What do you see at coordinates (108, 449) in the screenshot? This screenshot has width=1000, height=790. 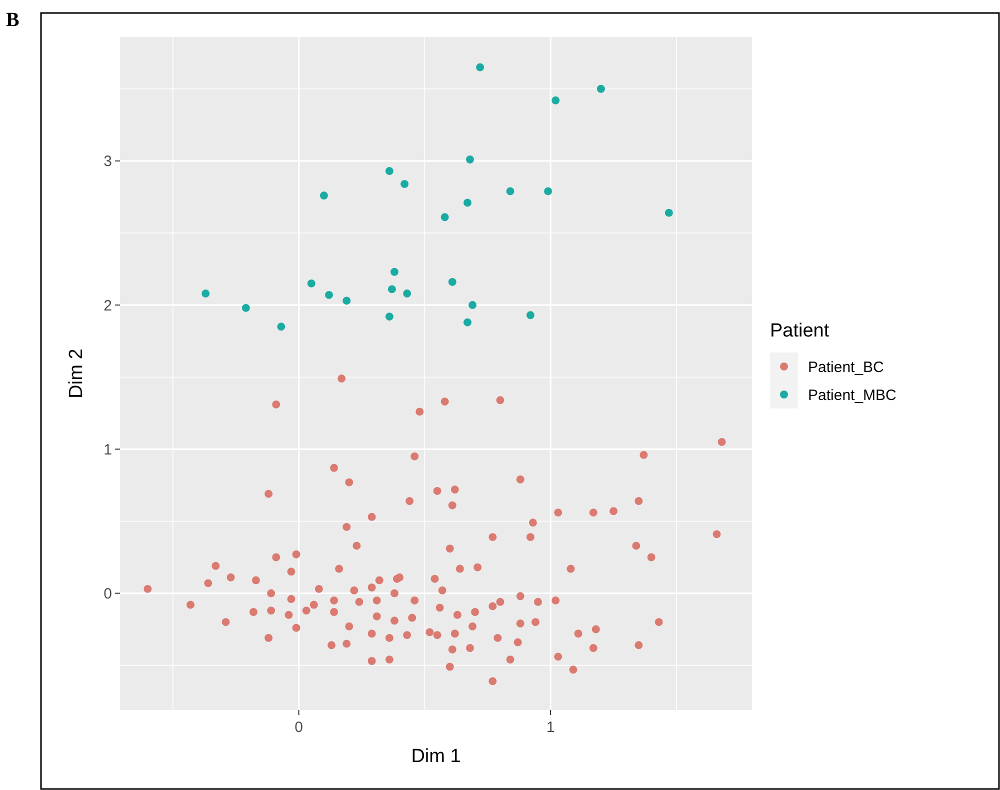 I see `y-tick-label: 1` at bounding box center [108, 449].